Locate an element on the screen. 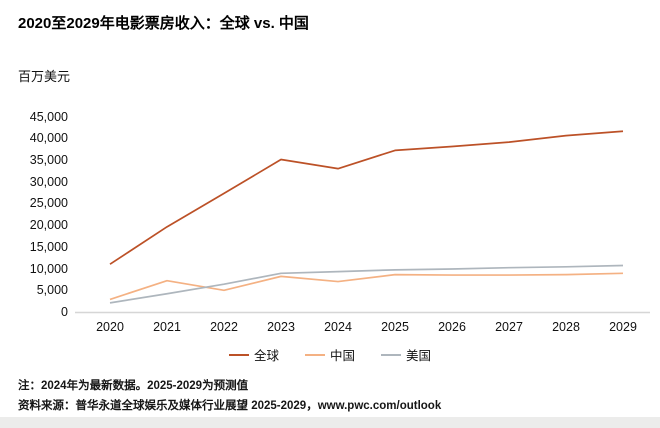  legend-label: 中国 is located at coordinates (342, 356).